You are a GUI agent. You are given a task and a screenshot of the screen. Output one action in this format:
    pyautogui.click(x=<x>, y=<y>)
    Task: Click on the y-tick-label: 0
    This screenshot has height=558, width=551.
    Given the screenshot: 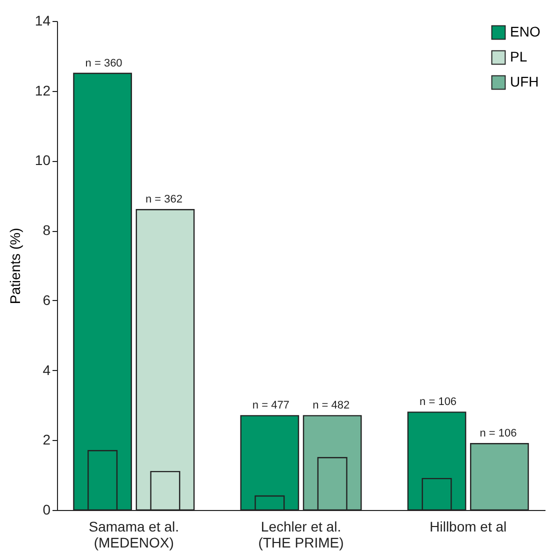 What is the action you would take?
    pyautogui.click(x=46, y=510)
    